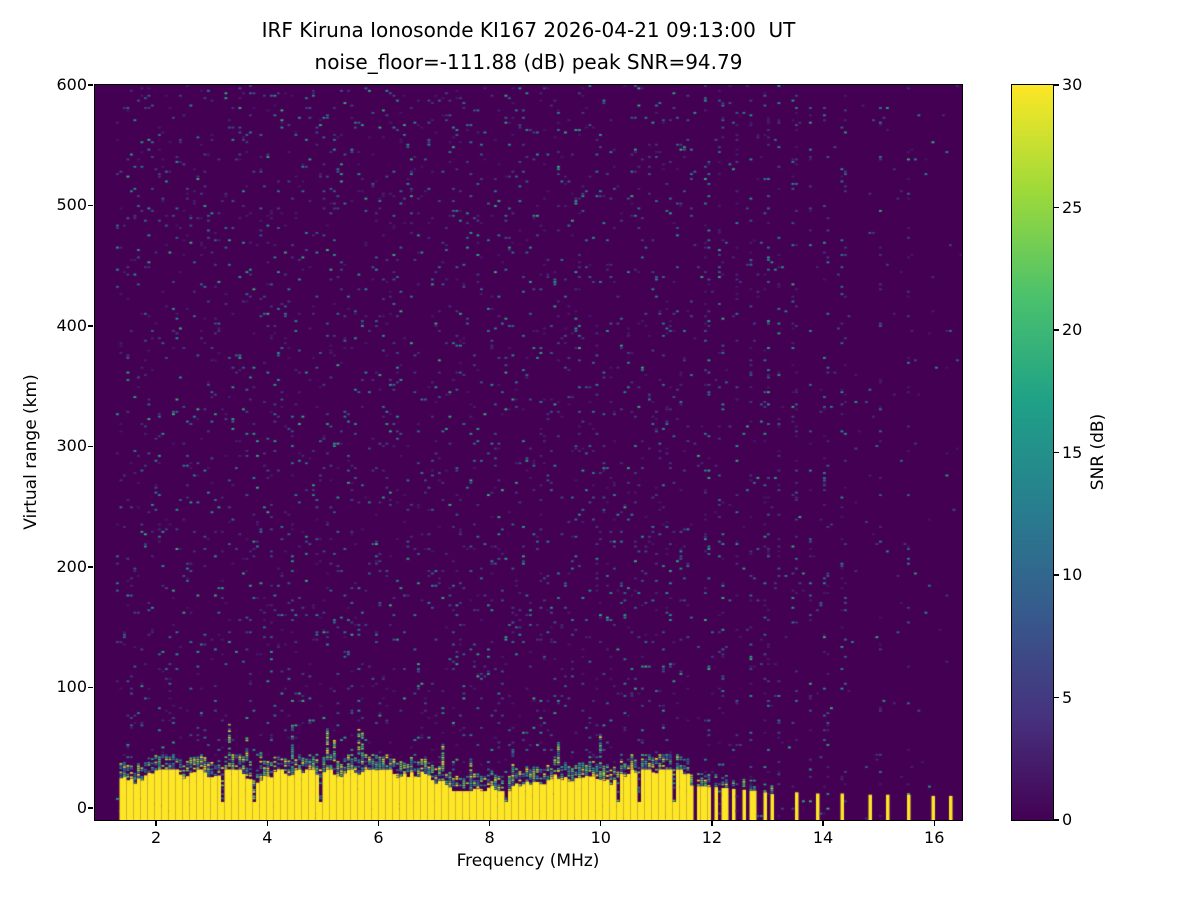  Describe the element at coordinates (1072, 574) in the screenshot. I see `colorbar-tick-label: 10` at that location.